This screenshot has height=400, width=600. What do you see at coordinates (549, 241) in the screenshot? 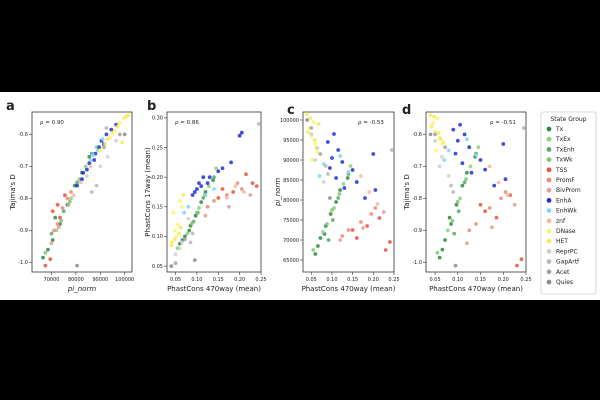
I see `legend-swatch-het` at bounding box center [549, 241].